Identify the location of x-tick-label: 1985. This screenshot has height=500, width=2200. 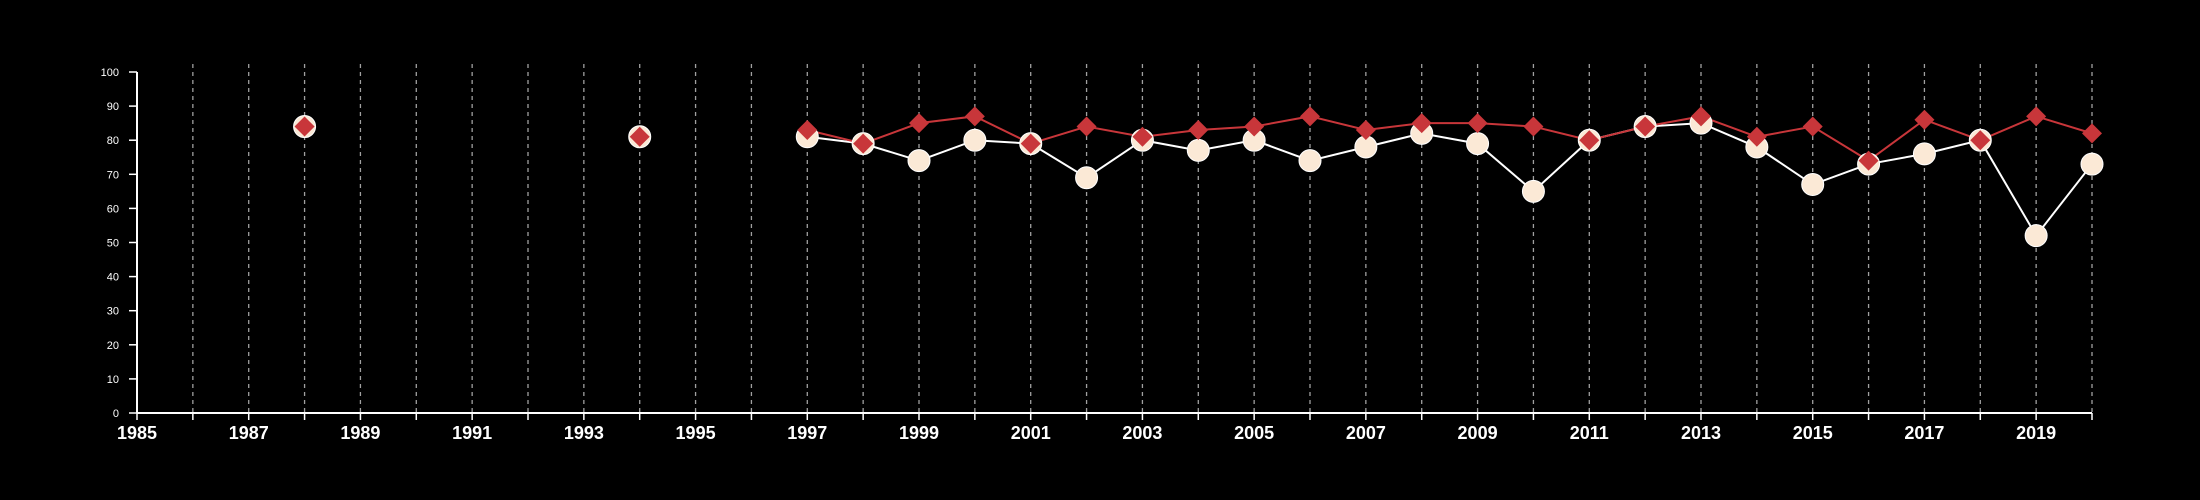
(137, 433).